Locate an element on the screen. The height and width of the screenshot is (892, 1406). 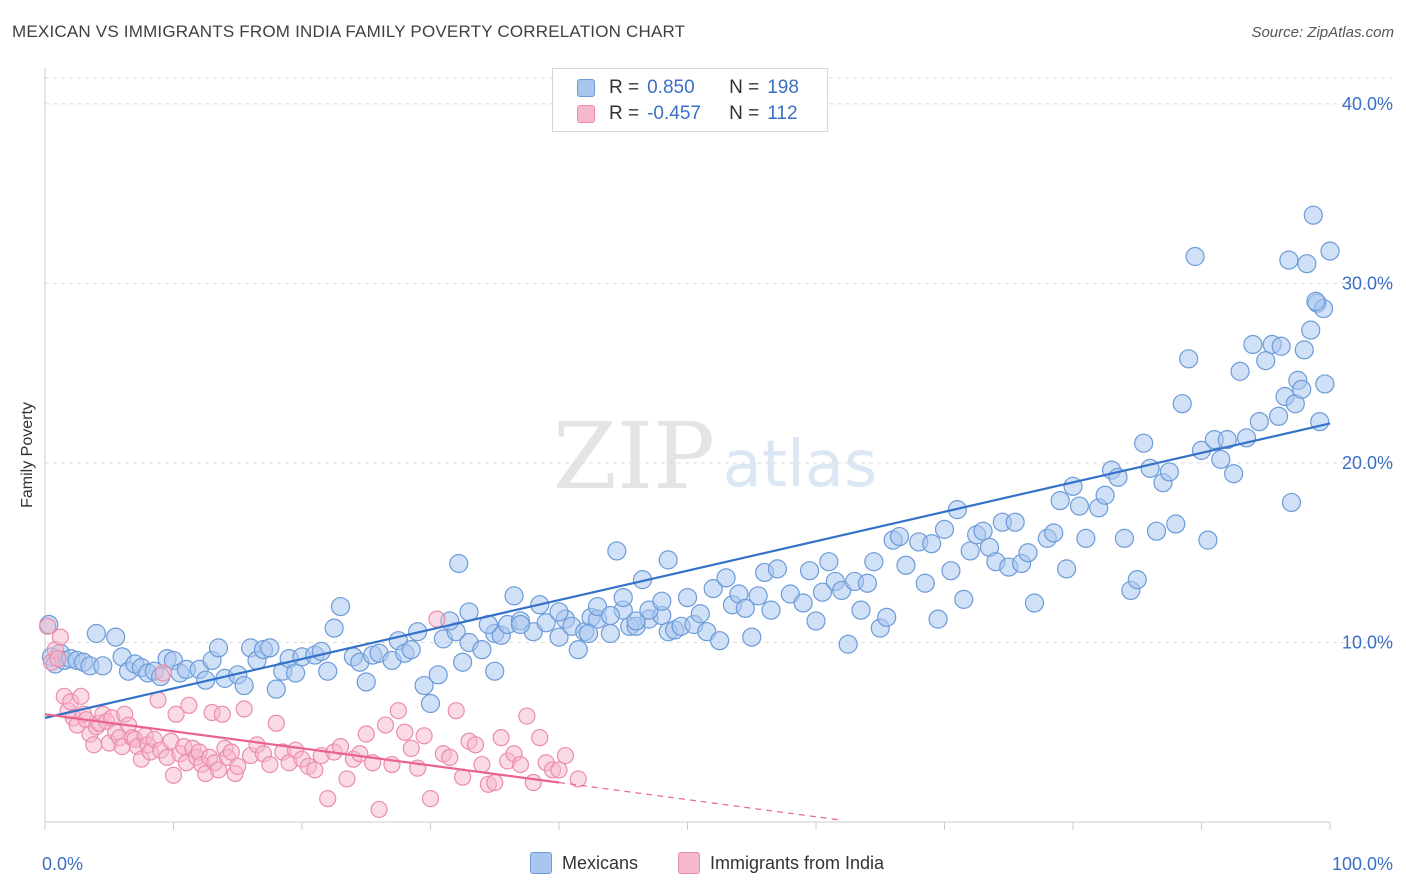
n-value: 112 is located at coordinates (782, 113).